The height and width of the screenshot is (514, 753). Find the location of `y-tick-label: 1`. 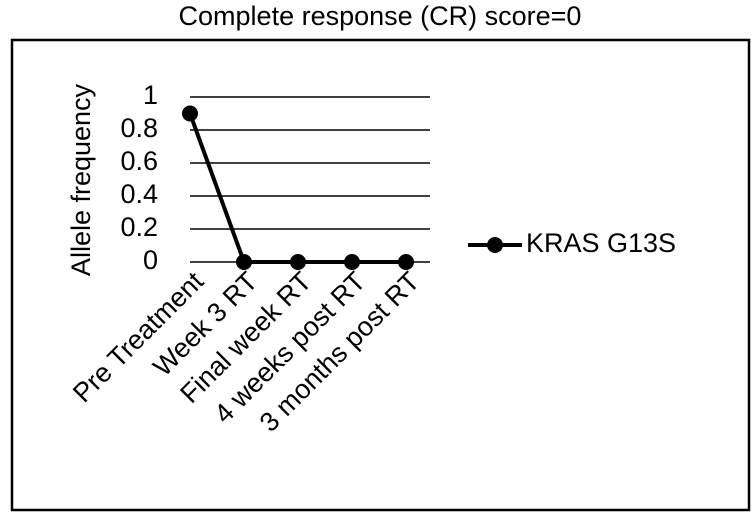

y-tick-label: 1 is located at coordinates (150, 95).